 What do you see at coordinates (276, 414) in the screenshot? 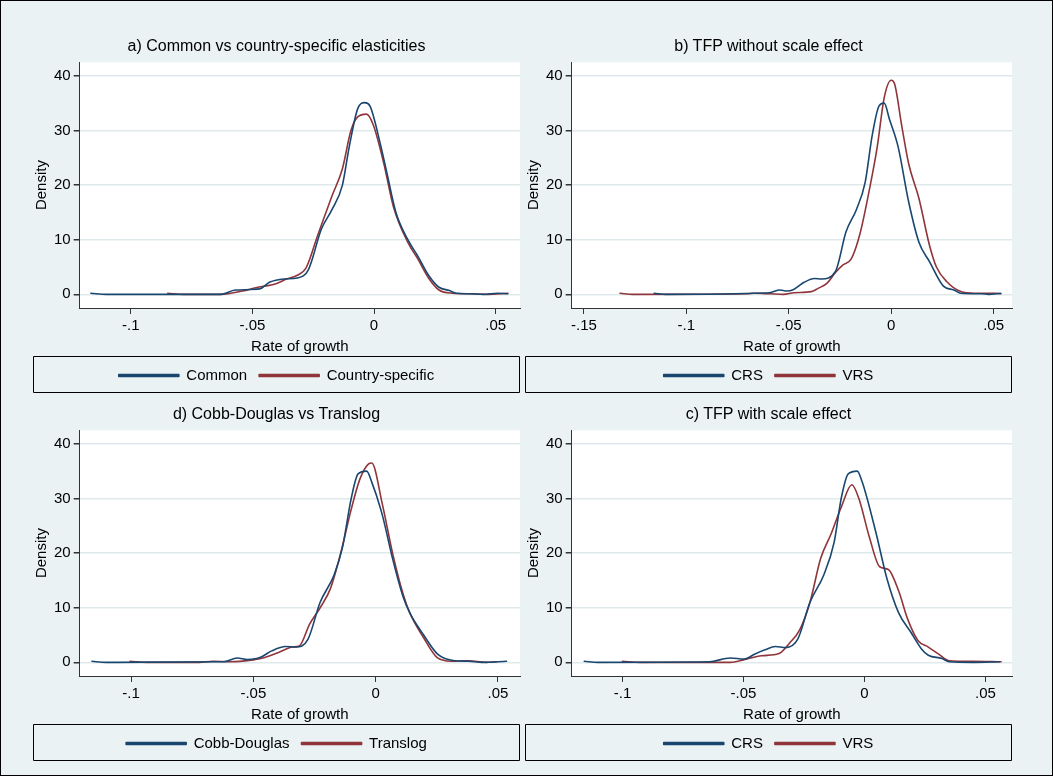
I see `chart-title: d) Cobb-Douglas vs Translog` at bounding box center [276, 414].